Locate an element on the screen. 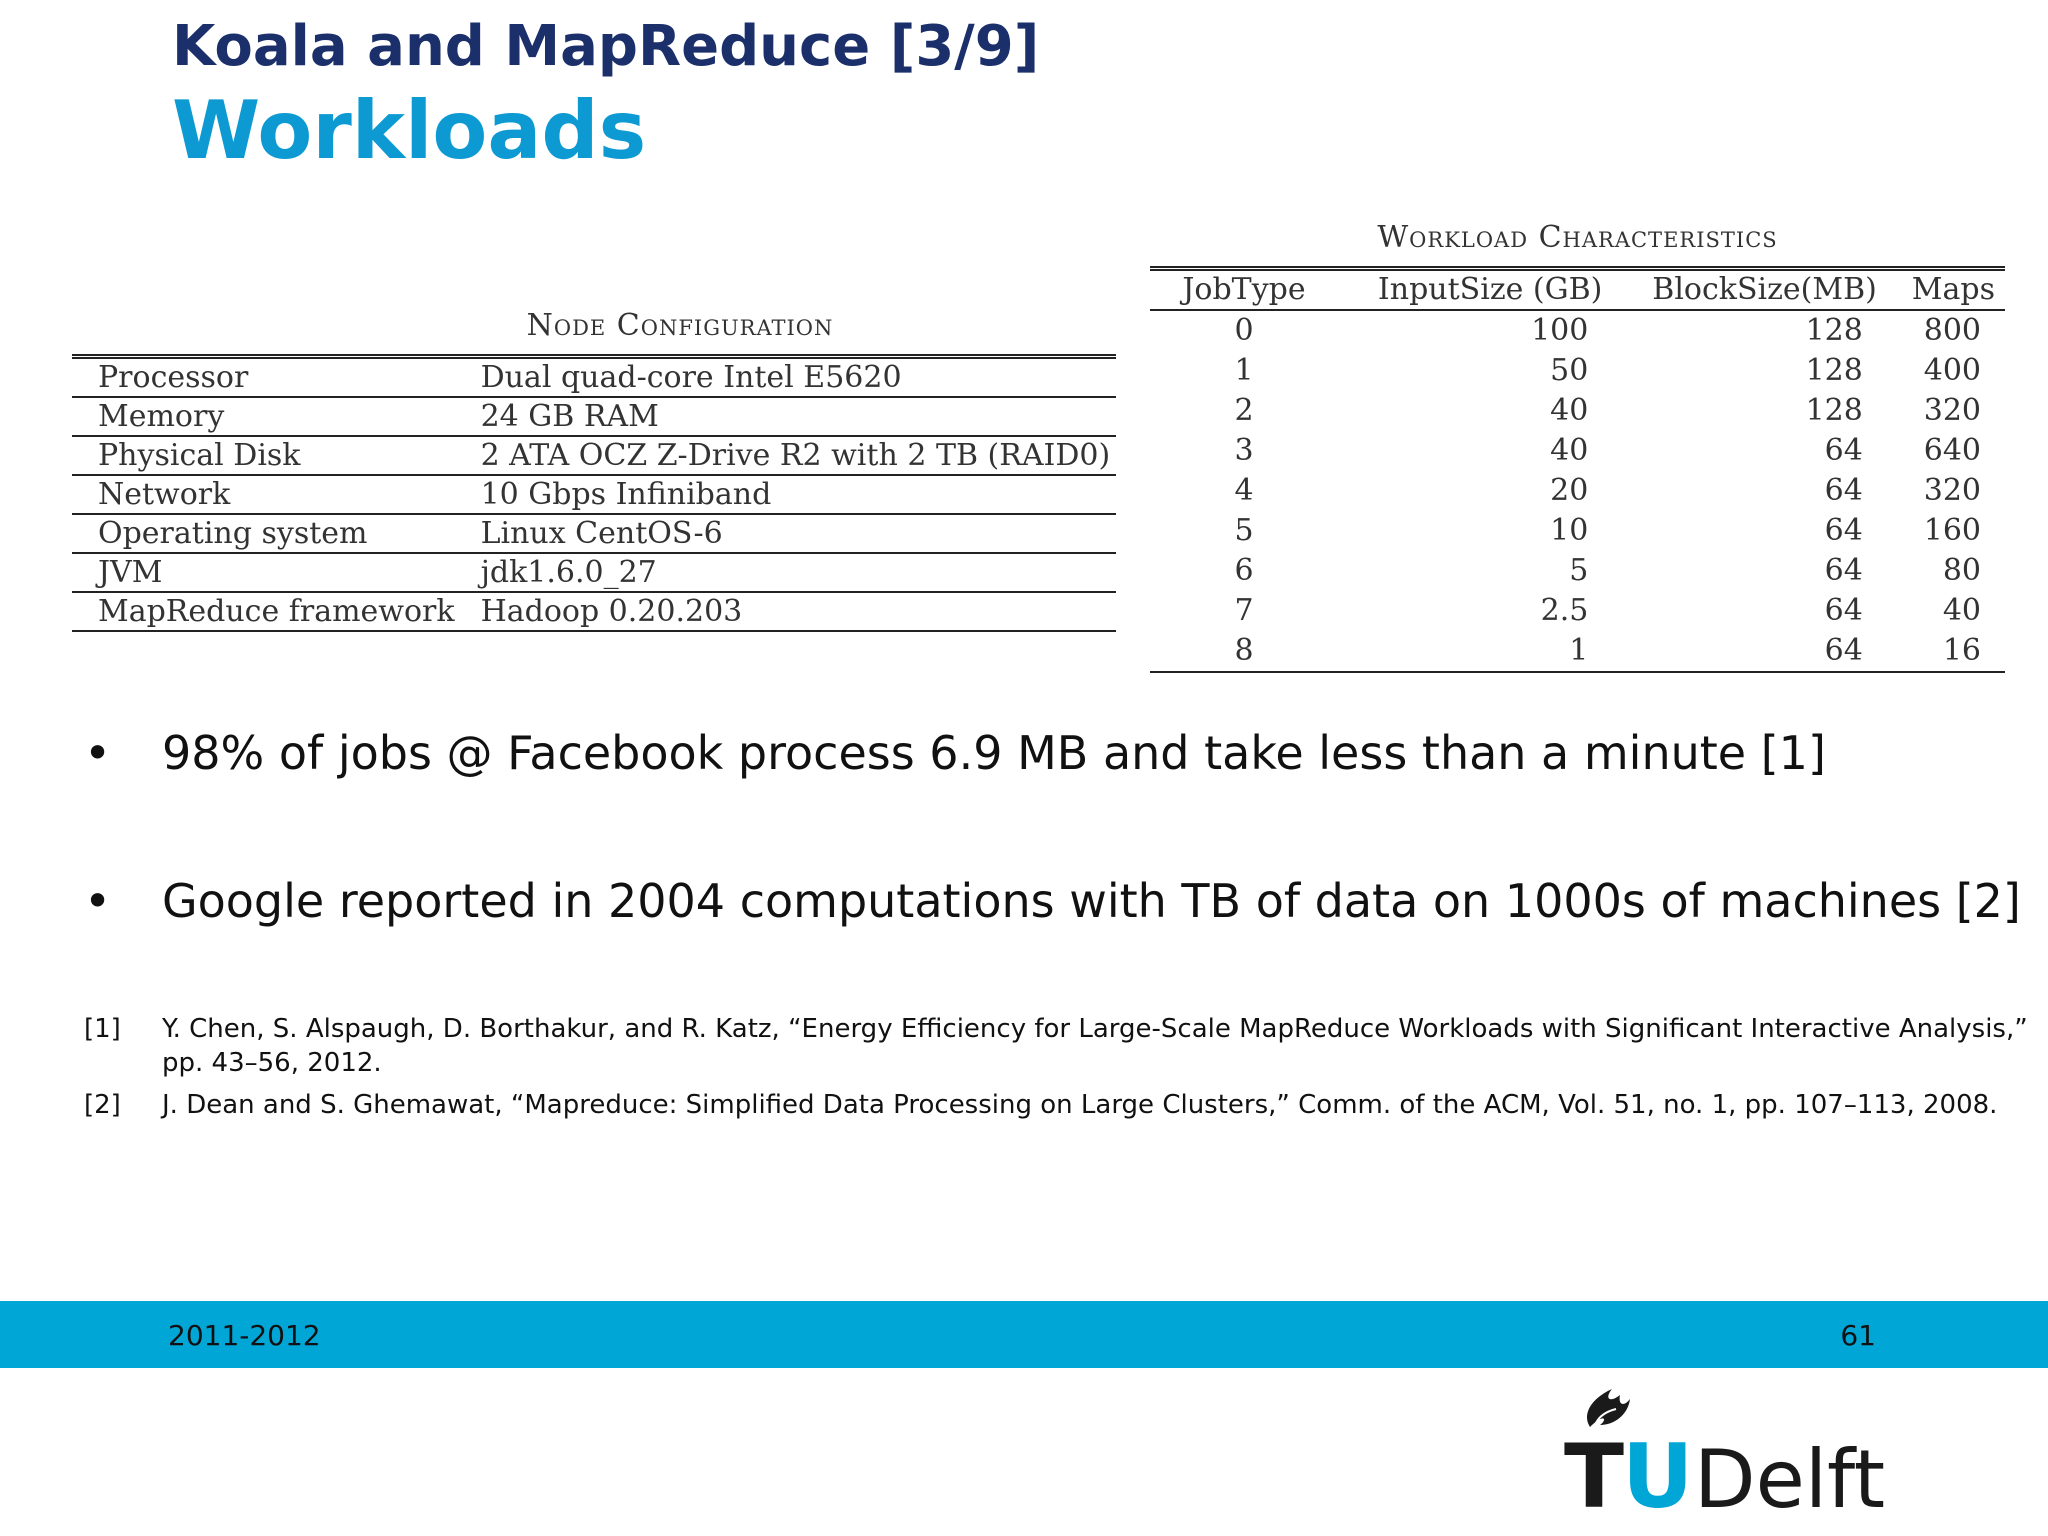  column-header: JobType is located at coordinates (1244, 289).